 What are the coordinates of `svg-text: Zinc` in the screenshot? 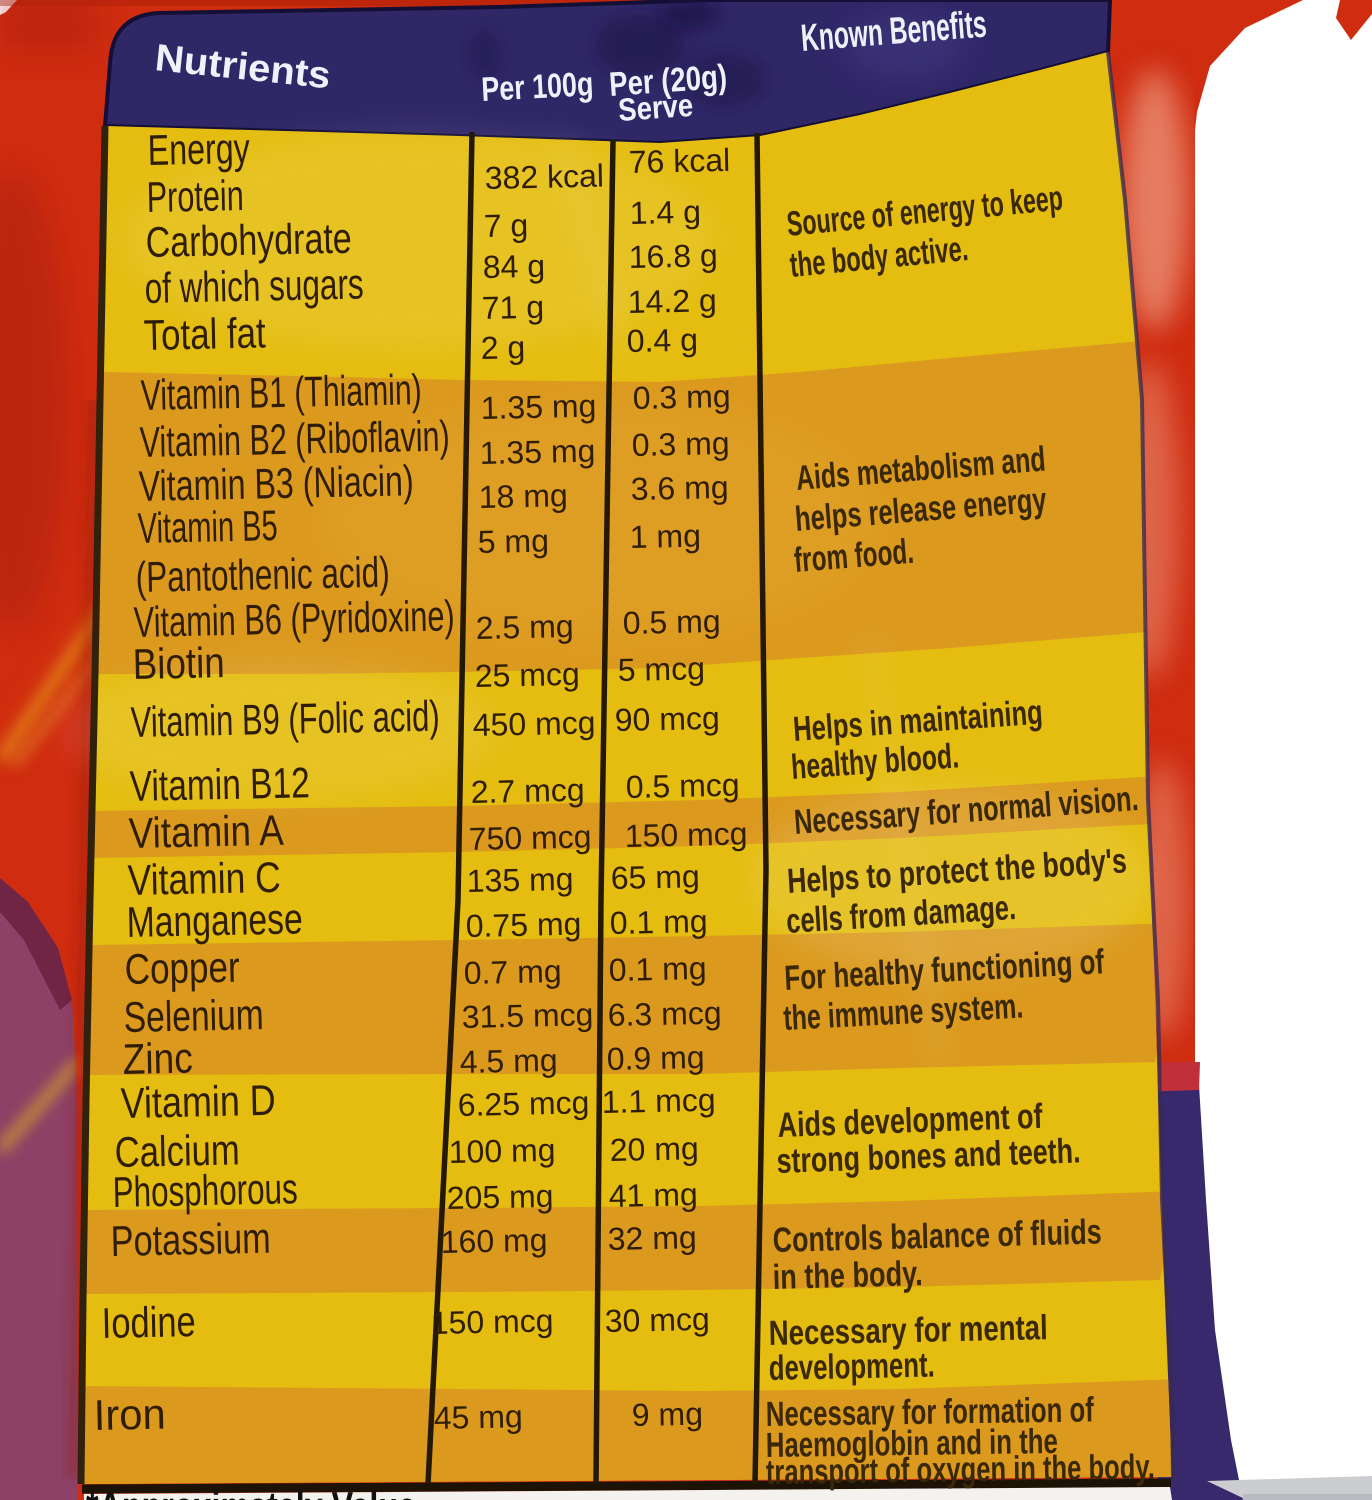 It's located at (157, 1059).